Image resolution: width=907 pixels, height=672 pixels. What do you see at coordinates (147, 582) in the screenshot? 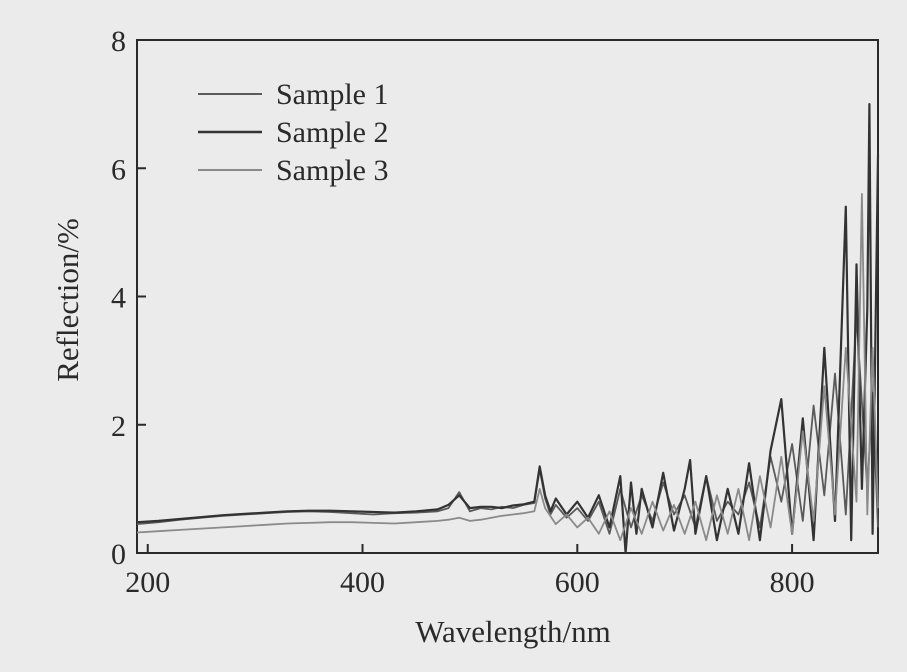
I see `x-tick-label: 200` at bounding box center [147, 582].